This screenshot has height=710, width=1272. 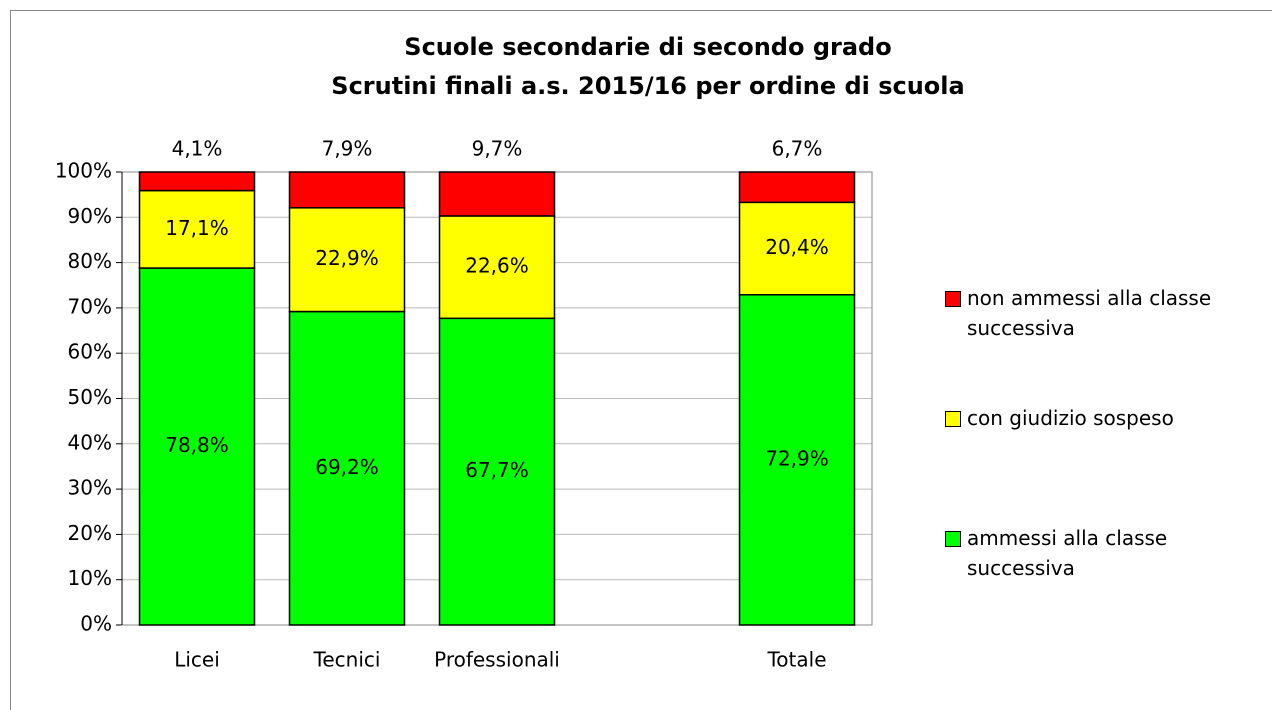 What do you see at coordinates (1070, 418) in the screenshot?
I see `legend-label: con giudizio sospeso` at bounding box center [1070, 418].